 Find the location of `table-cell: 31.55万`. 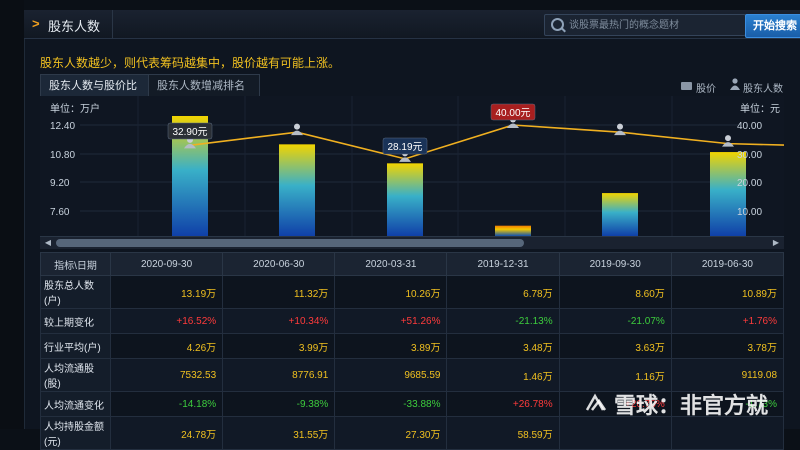

table-cell: 31.55万 is located at coordinates (279, 433).